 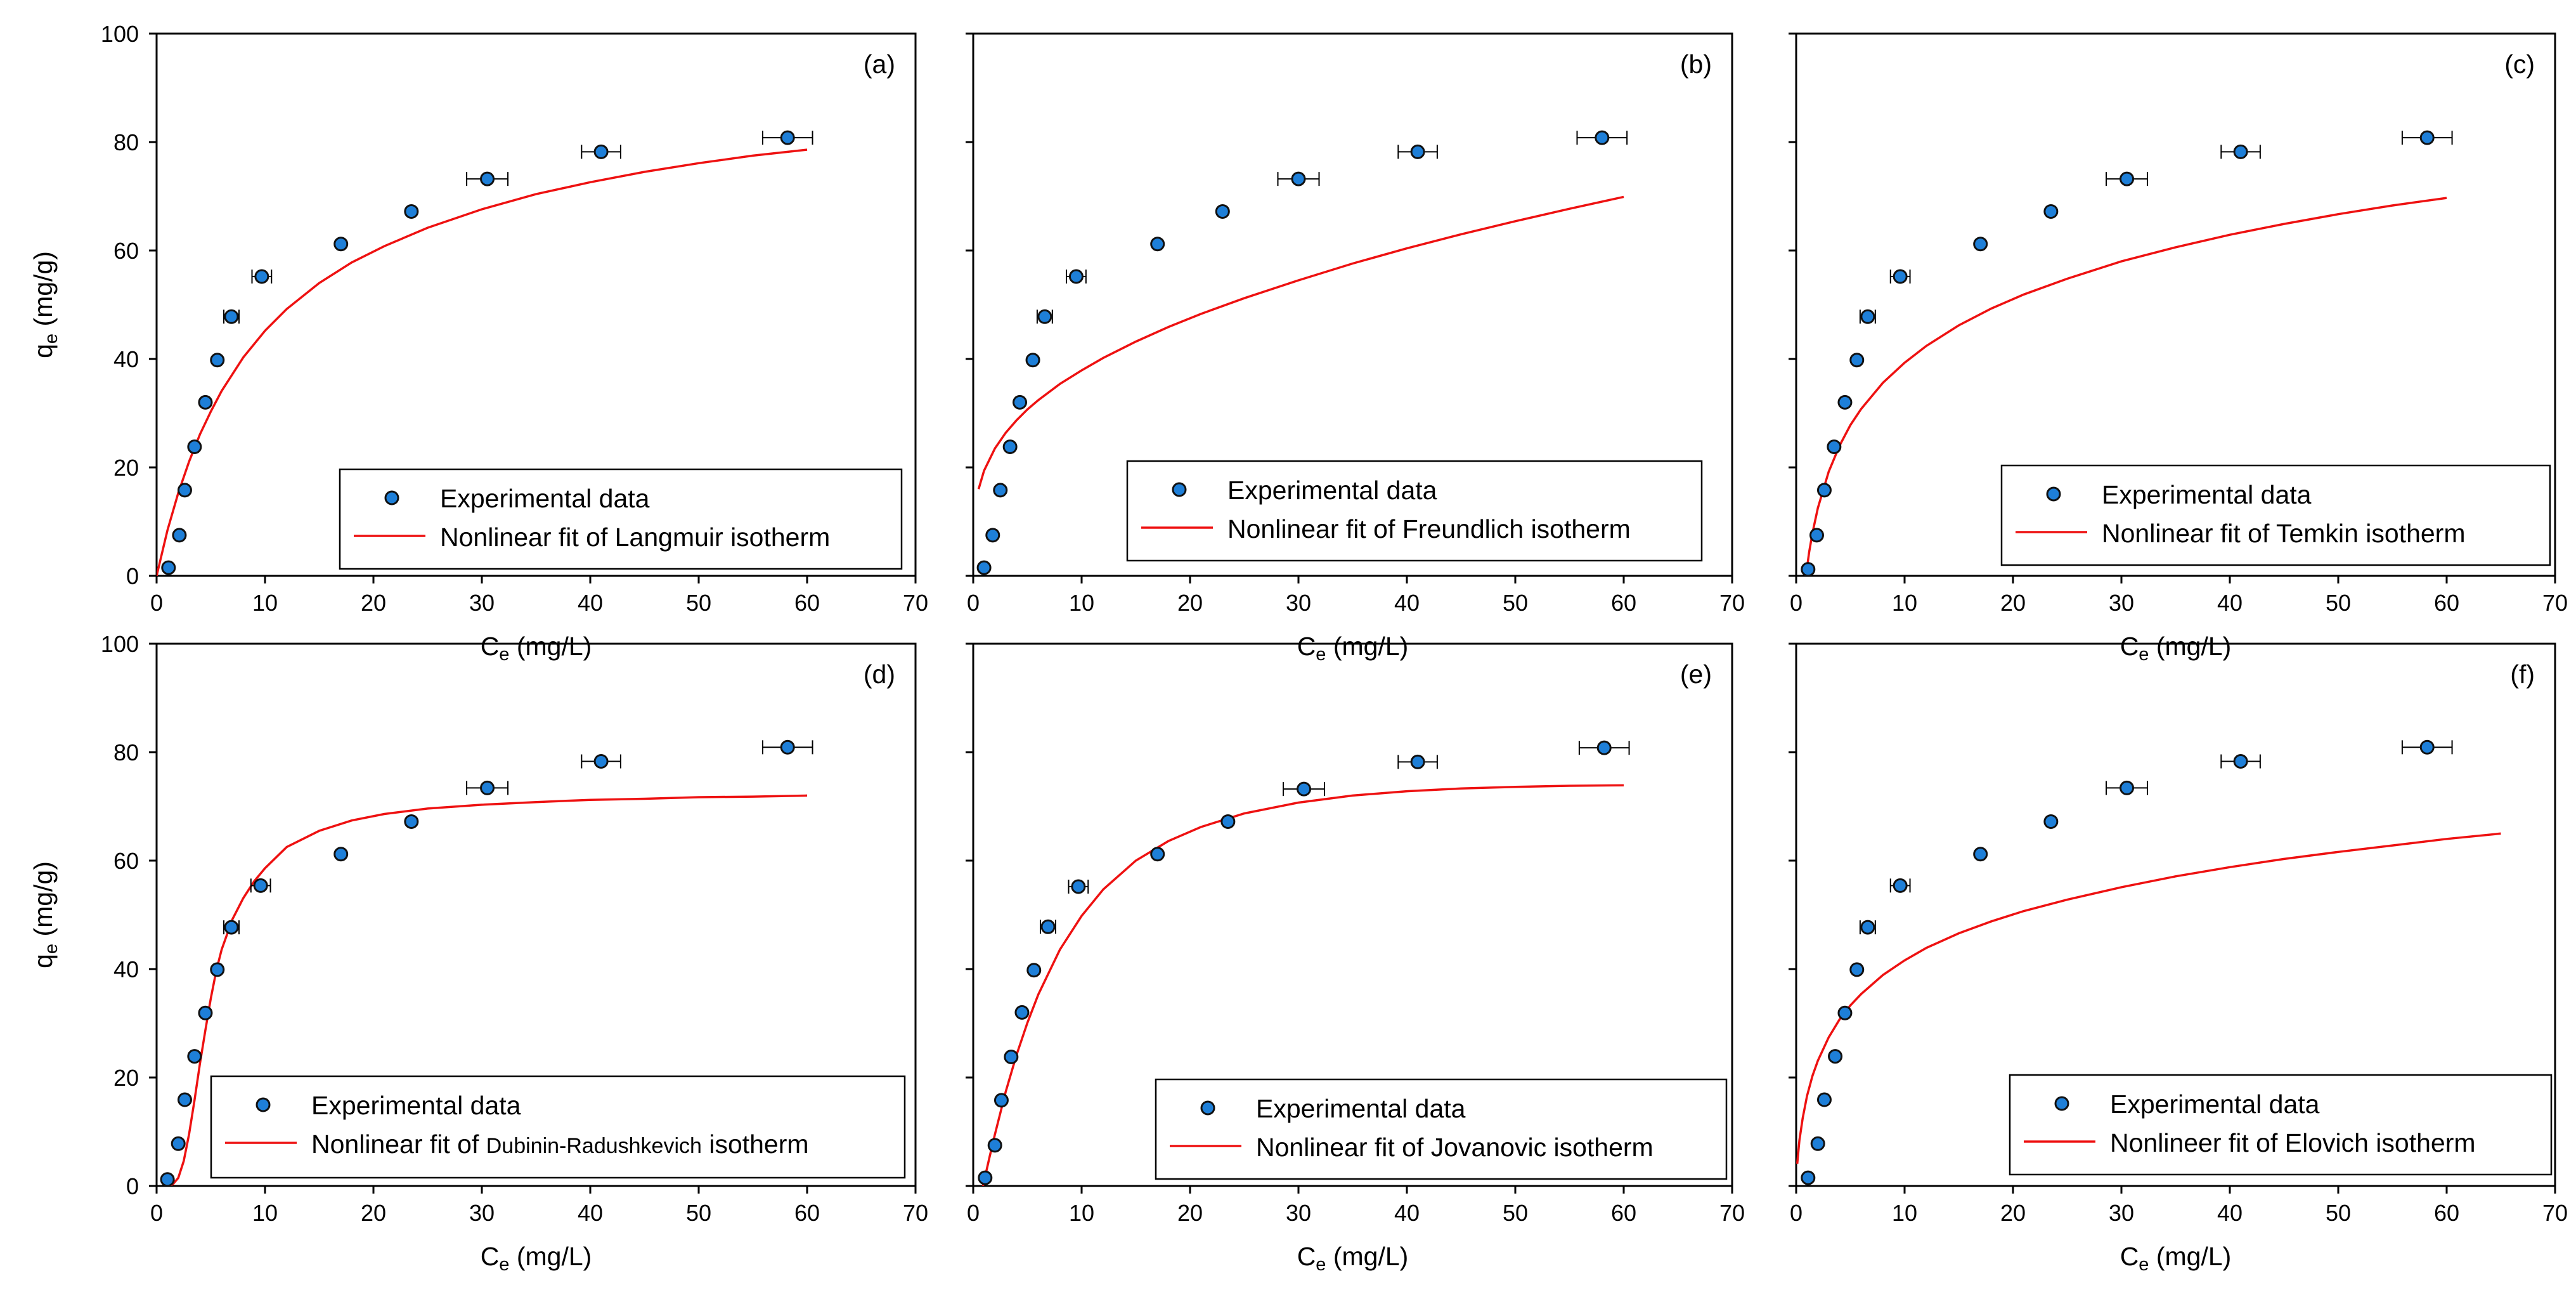 I want to click on y-axis-title: qe (mg/g), so click(x=45, y=914).